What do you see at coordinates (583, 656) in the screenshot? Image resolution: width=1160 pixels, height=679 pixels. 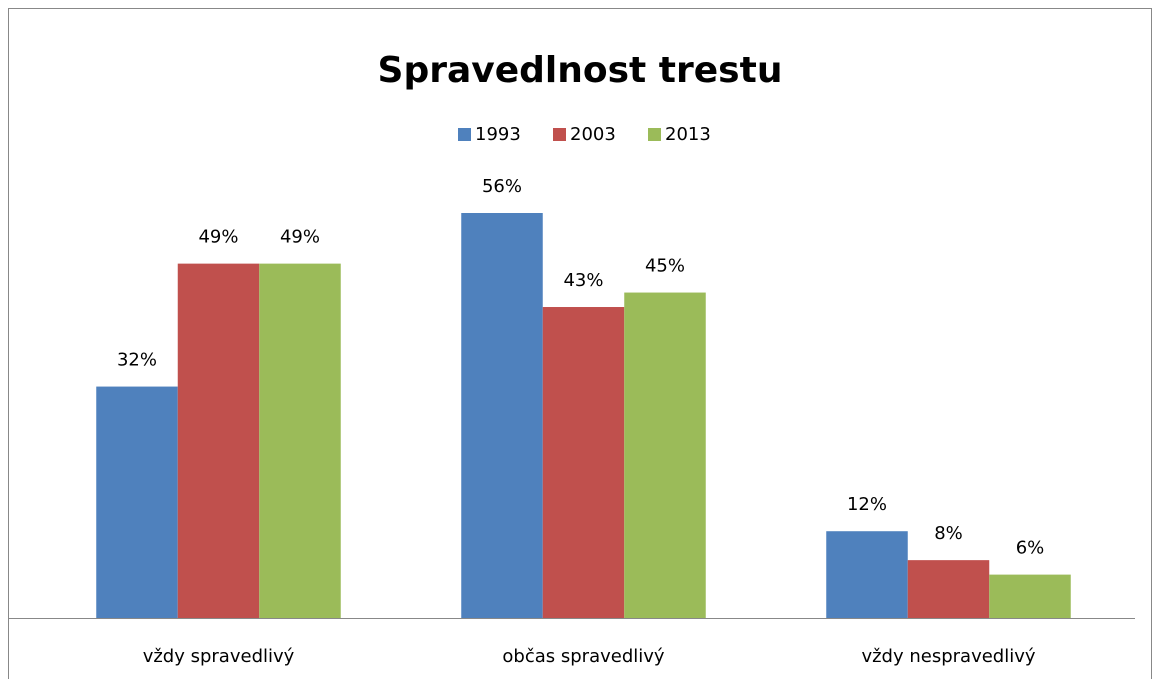 I see `x-tick-label: občas spravedlivý` at bounding box center [583, 656].